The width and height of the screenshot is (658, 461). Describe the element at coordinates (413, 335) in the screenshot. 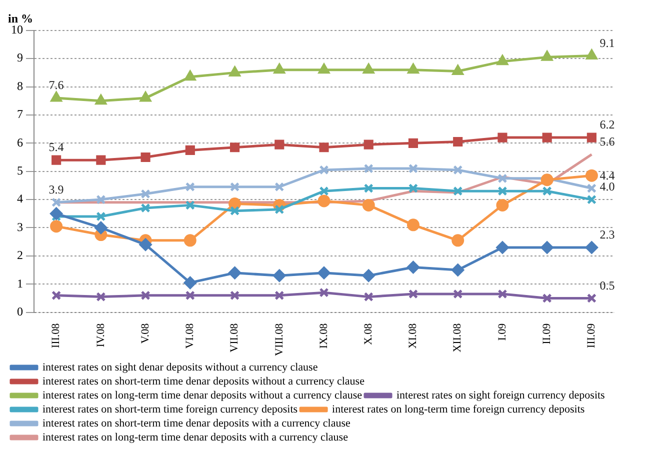

I see `x-tick-label: XI.08` at that location.